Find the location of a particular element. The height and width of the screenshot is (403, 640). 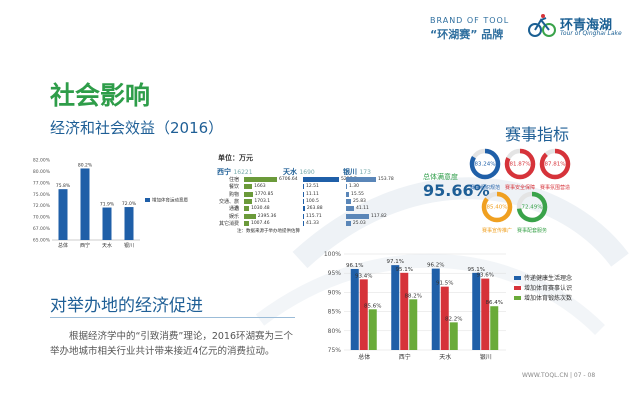

y-tick-label: 90% is located at coordinates (335, 292).